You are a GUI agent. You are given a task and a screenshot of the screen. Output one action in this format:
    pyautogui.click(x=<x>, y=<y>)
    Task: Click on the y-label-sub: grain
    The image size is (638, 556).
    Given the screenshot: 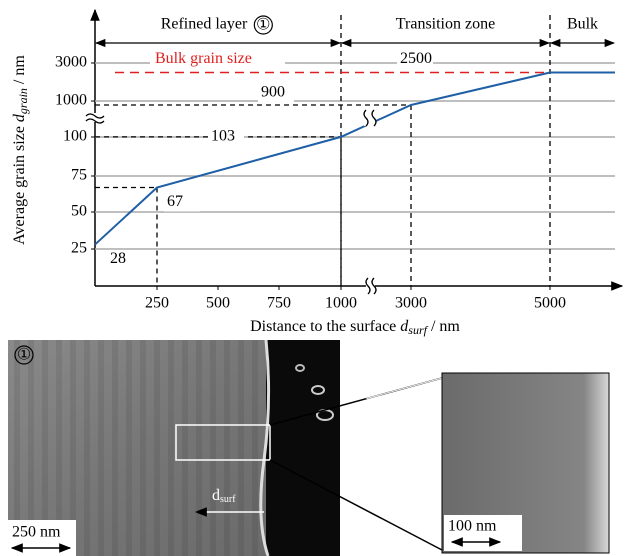 What is the action you would take?
    pyautogui.click(x=23, y=101)
    